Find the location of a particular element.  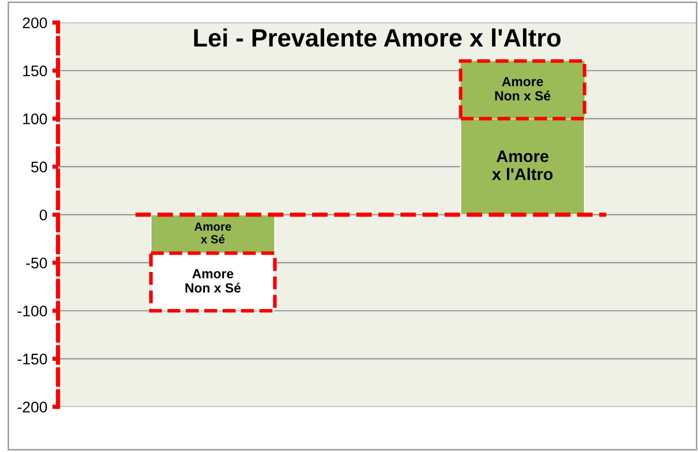

series-label: Amore x Sé is located at coordinates (213, 233).